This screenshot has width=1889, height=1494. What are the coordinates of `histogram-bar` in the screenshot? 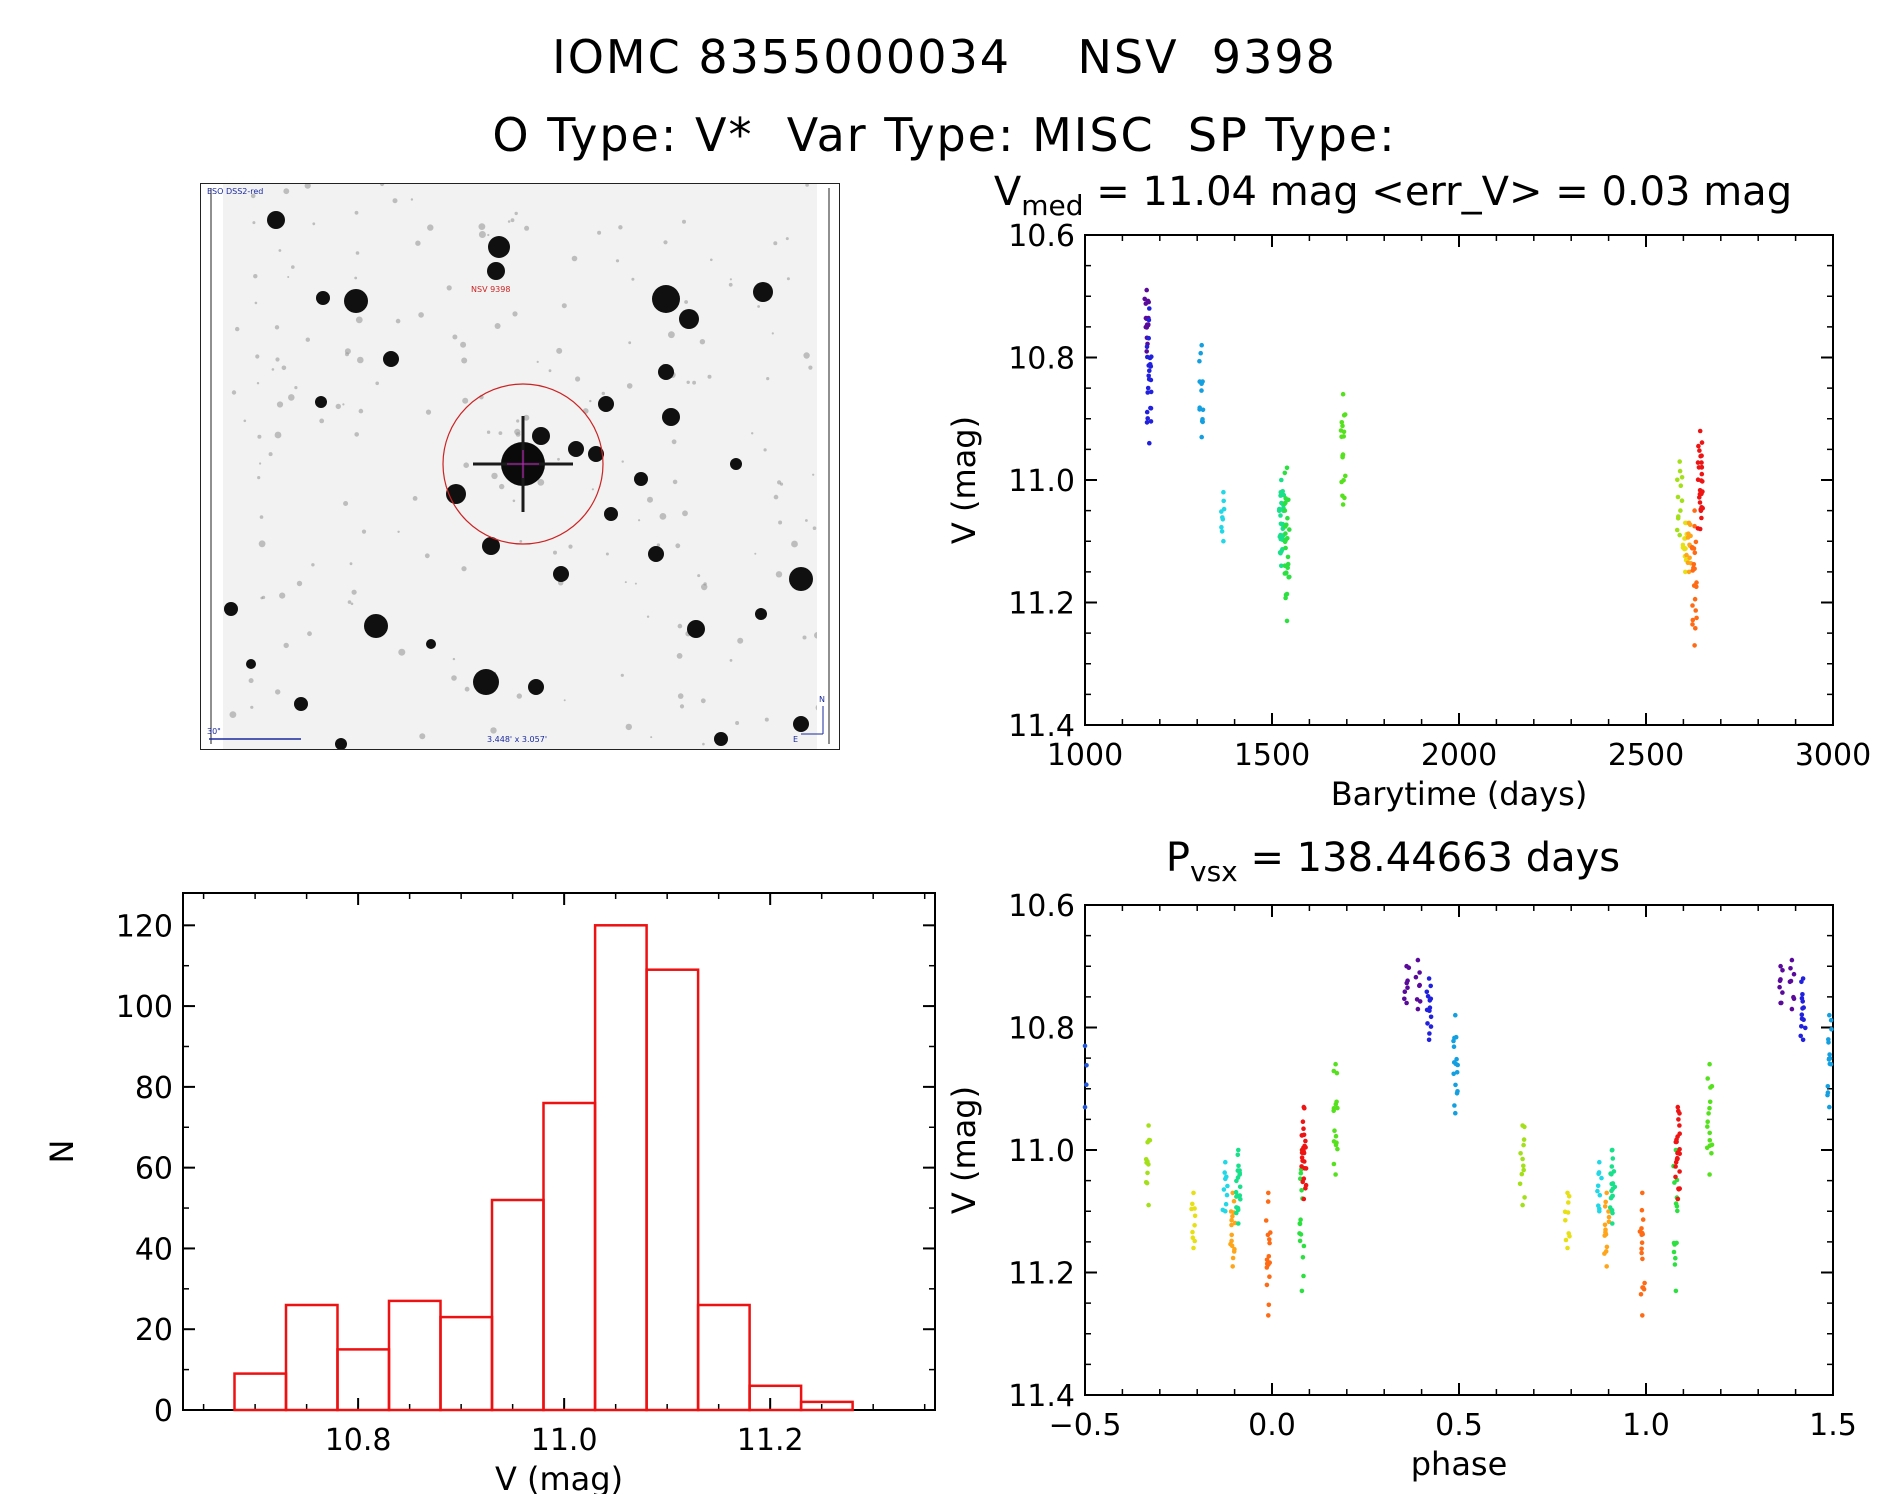 It's located at (620, 1168).